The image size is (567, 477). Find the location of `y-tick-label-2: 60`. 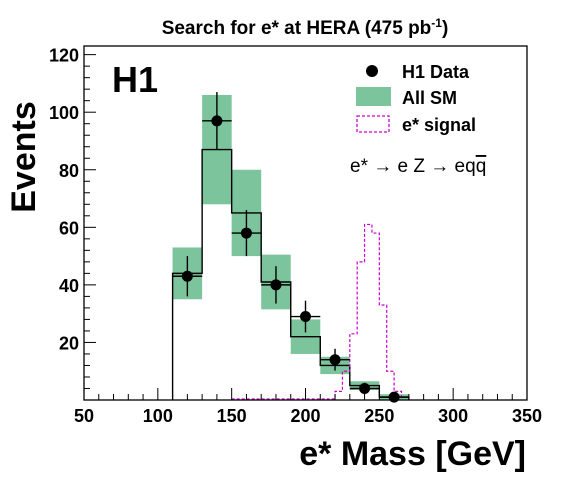

y-tick-label-2: 60 is located at coordinates (69, 228).